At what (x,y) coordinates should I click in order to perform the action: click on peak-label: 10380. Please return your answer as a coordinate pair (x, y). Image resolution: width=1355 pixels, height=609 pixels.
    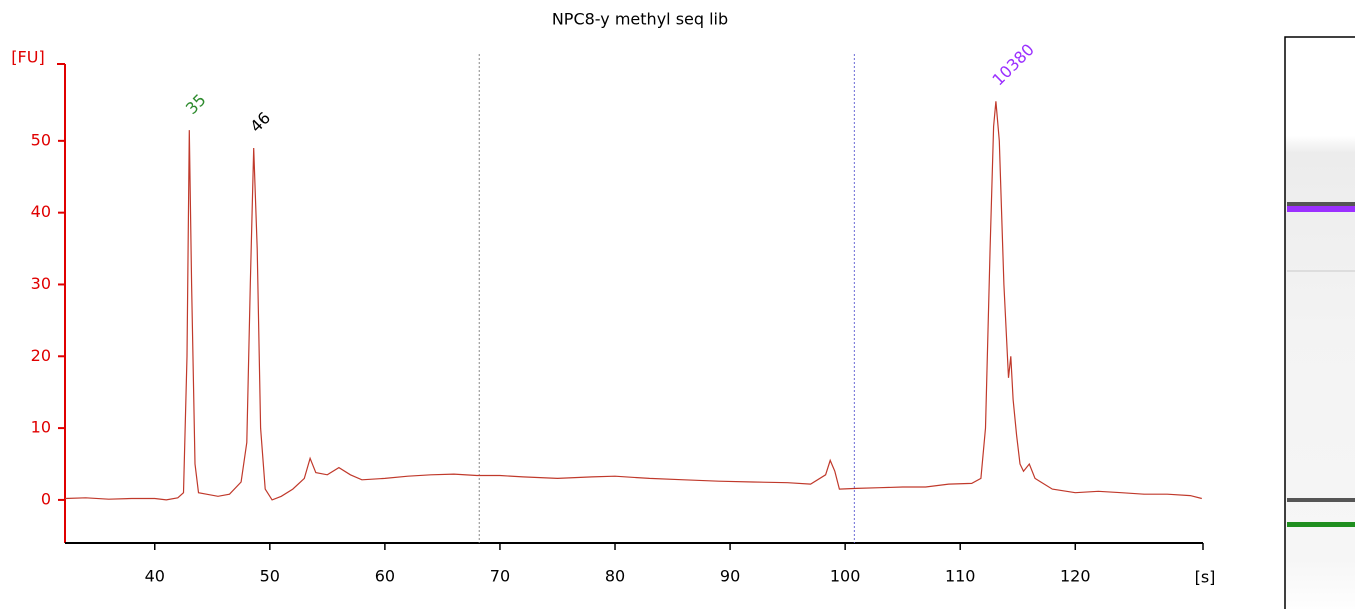
    Looking at the image, I should click on (1012, 64).